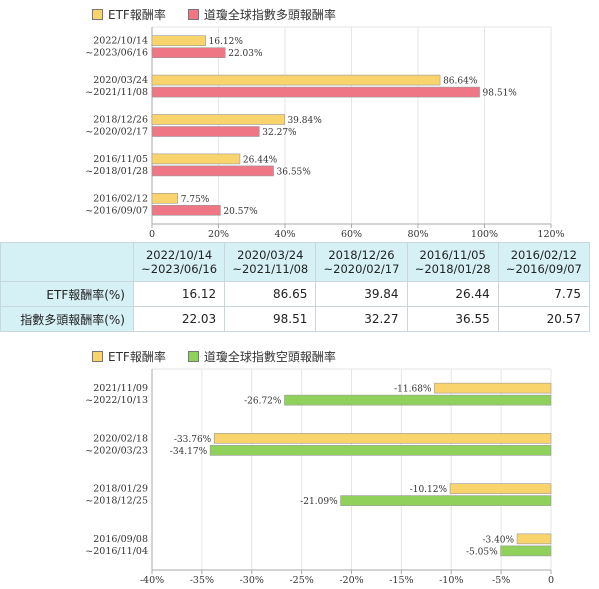  What do you see at coordinates (401, 580) in the screenshot?
I see `bear-tick-label: -15%` at bounding box center [401, 580].